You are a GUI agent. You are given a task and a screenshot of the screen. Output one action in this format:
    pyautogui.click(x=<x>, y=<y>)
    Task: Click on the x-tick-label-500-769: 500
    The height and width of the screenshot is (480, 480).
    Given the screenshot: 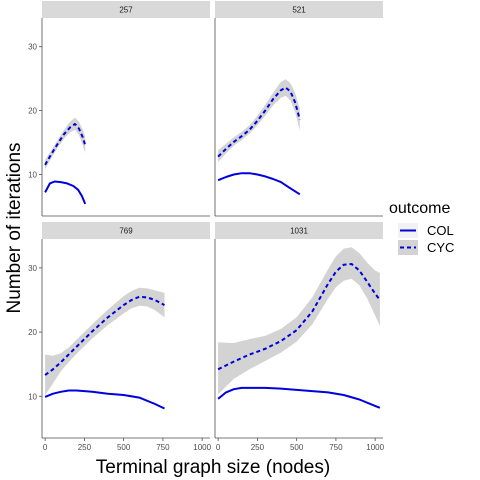 What is the action you would take?
    pyautogui.click(x=124, y=447)
    